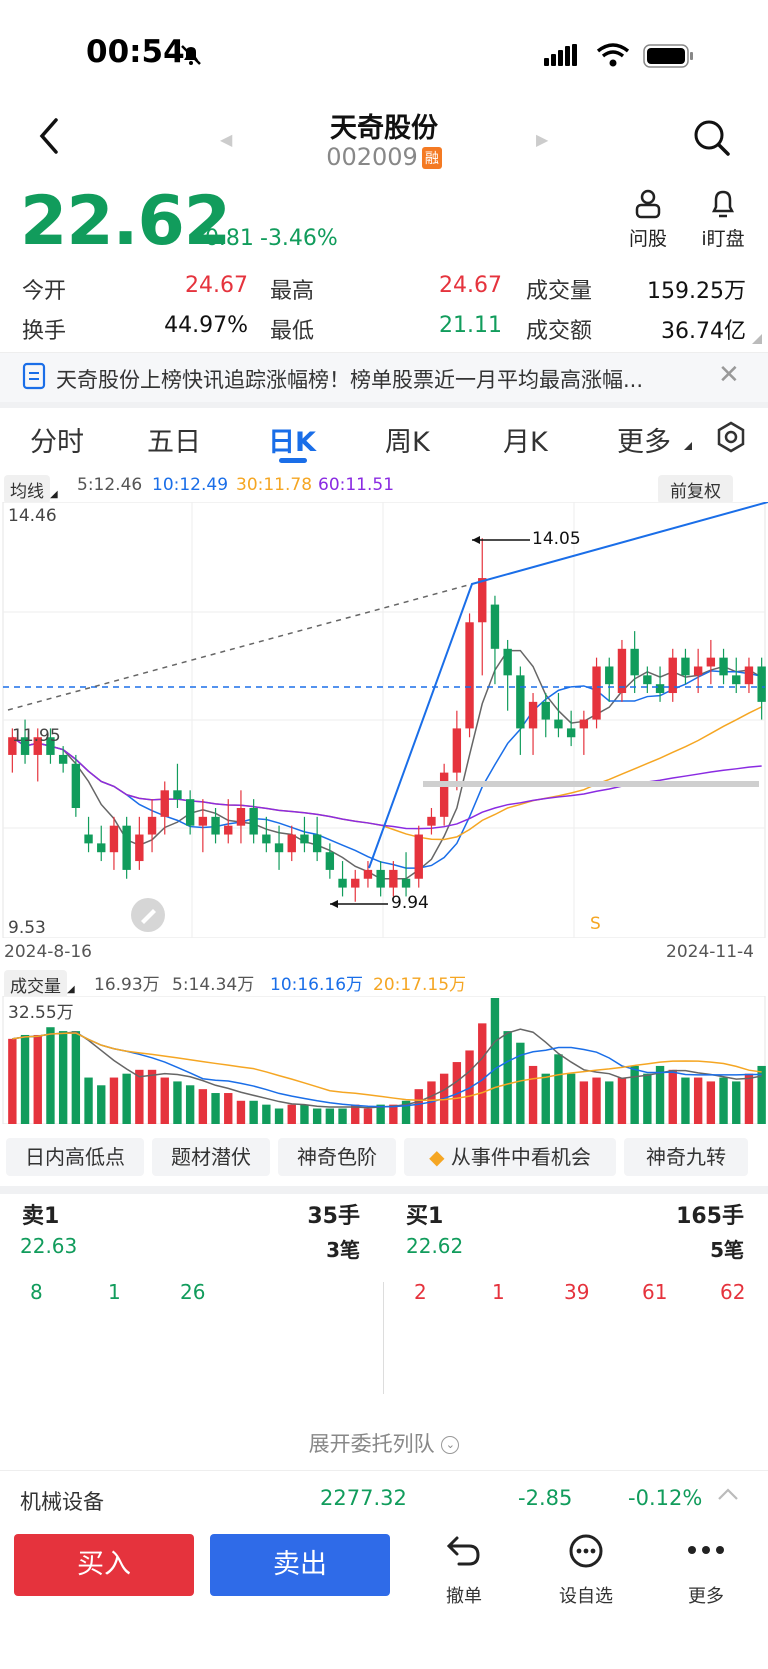  What do you see at coordinates (174, 442) in the screenshot?
I see `tab-five-day: 五日` at bounding box center [174, 442].